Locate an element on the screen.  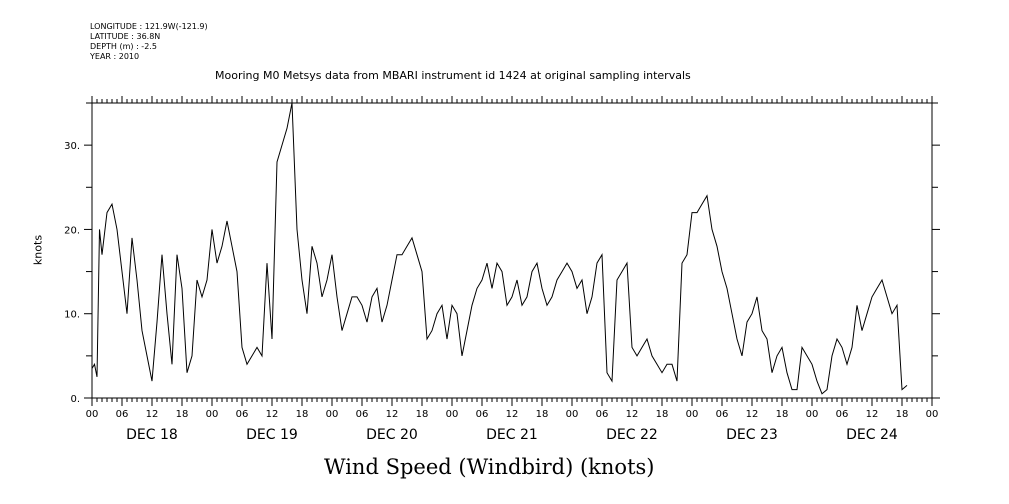
day-label: DEC 23 is located at coordinates (752, 435).